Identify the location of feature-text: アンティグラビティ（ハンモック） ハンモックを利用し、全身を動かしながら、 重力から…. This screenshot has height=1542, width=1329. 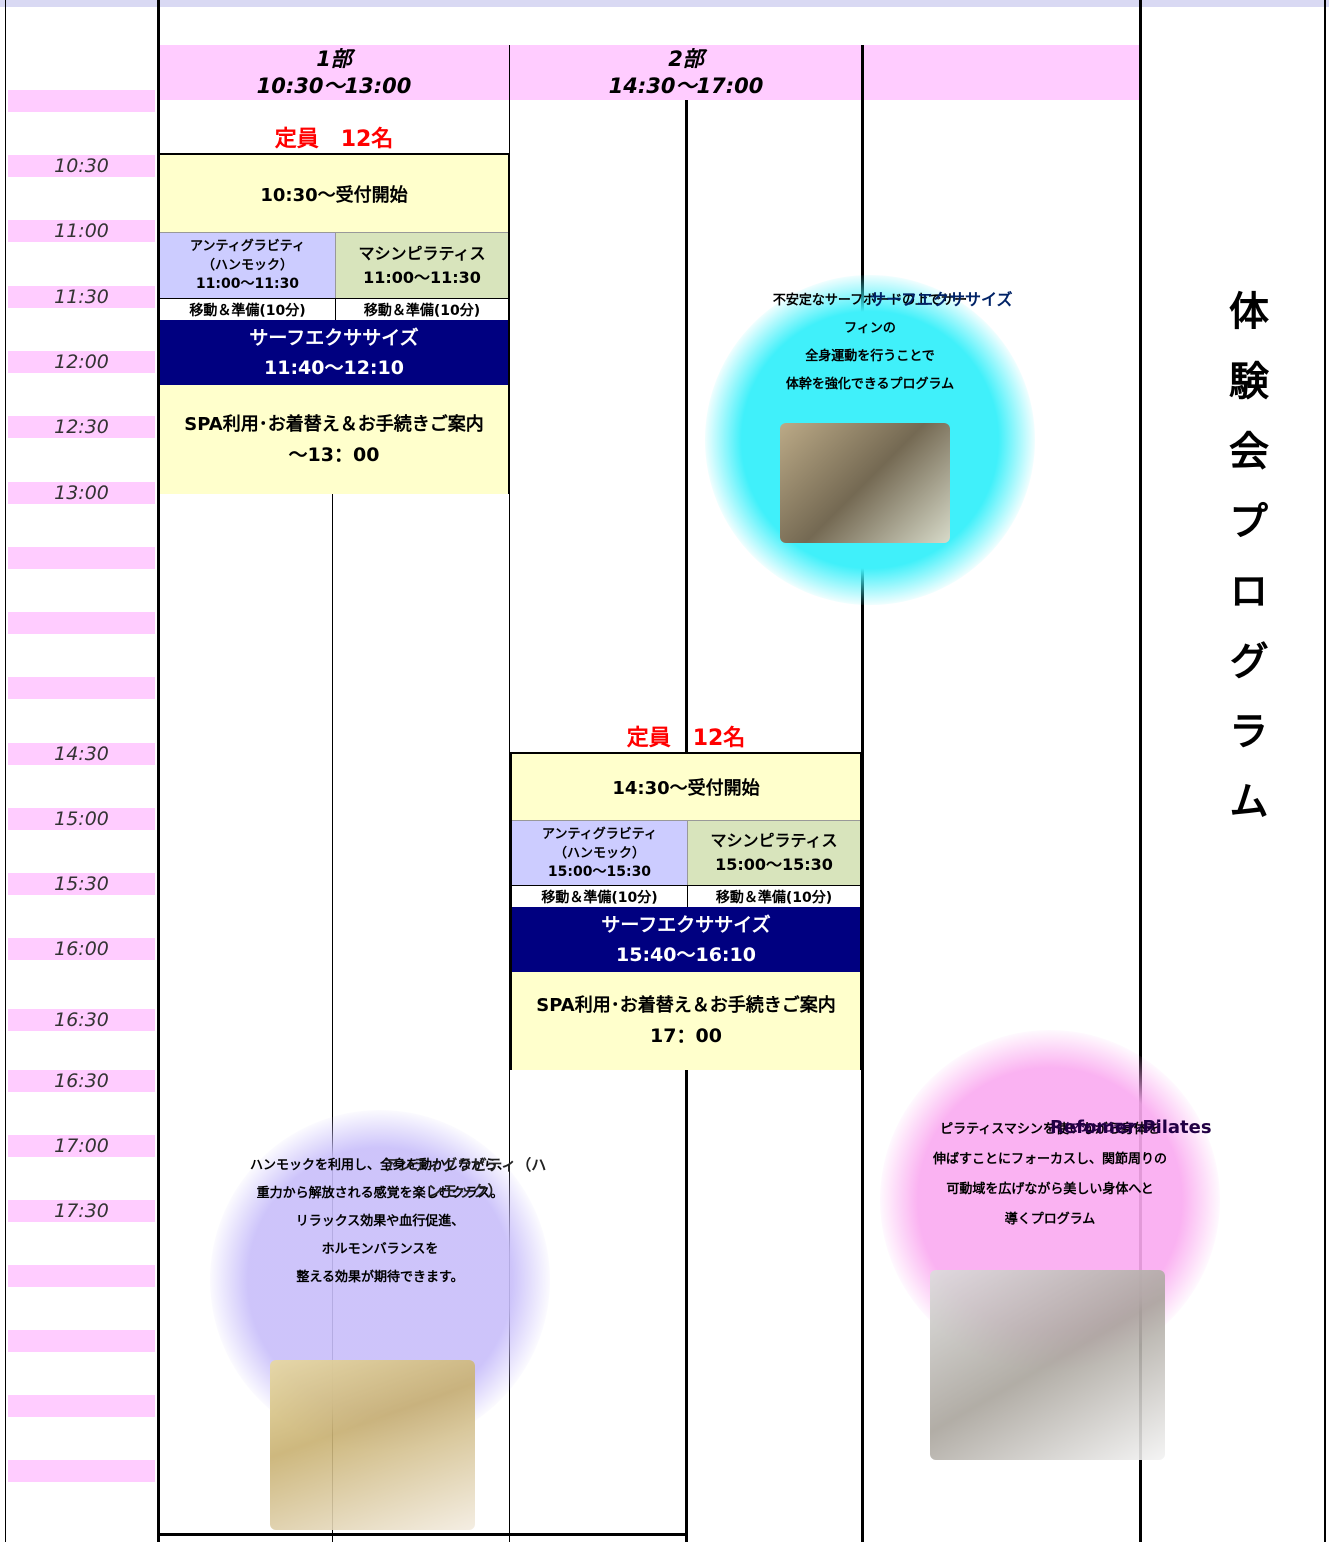
(380, 1222).